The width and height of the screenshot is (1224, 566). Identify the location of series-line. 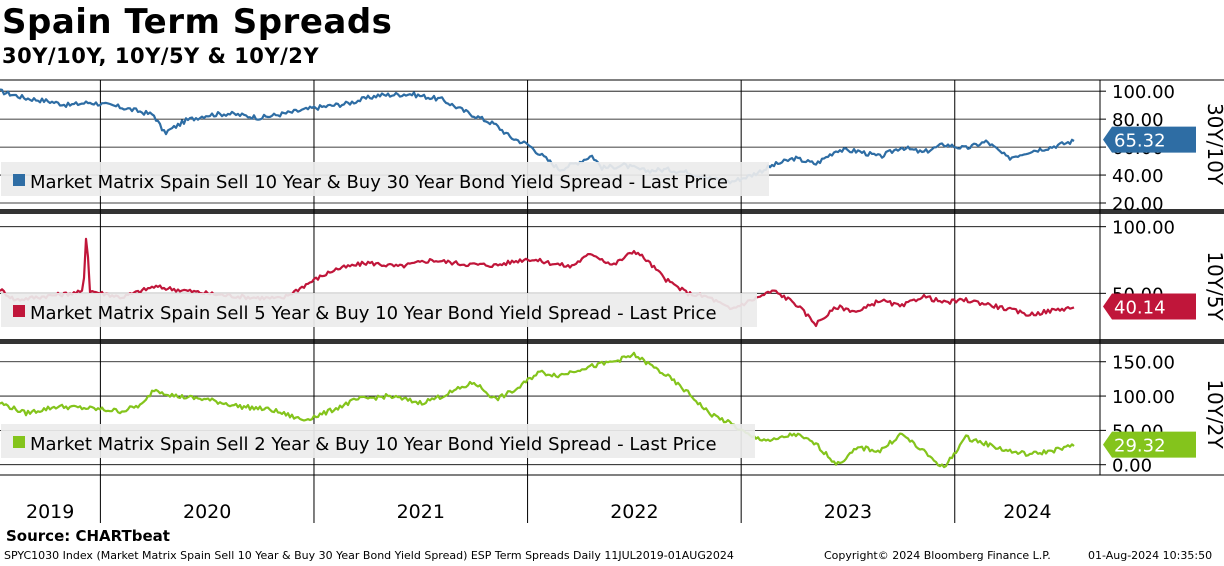
(537, 282).